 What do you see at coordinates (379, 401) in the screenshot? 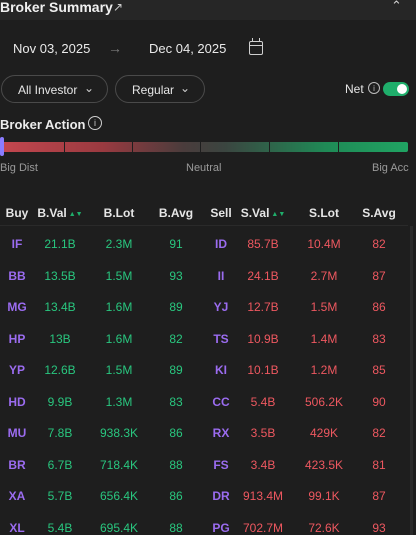
I see `cell-savg: 90` at bounding box center [379, 401].